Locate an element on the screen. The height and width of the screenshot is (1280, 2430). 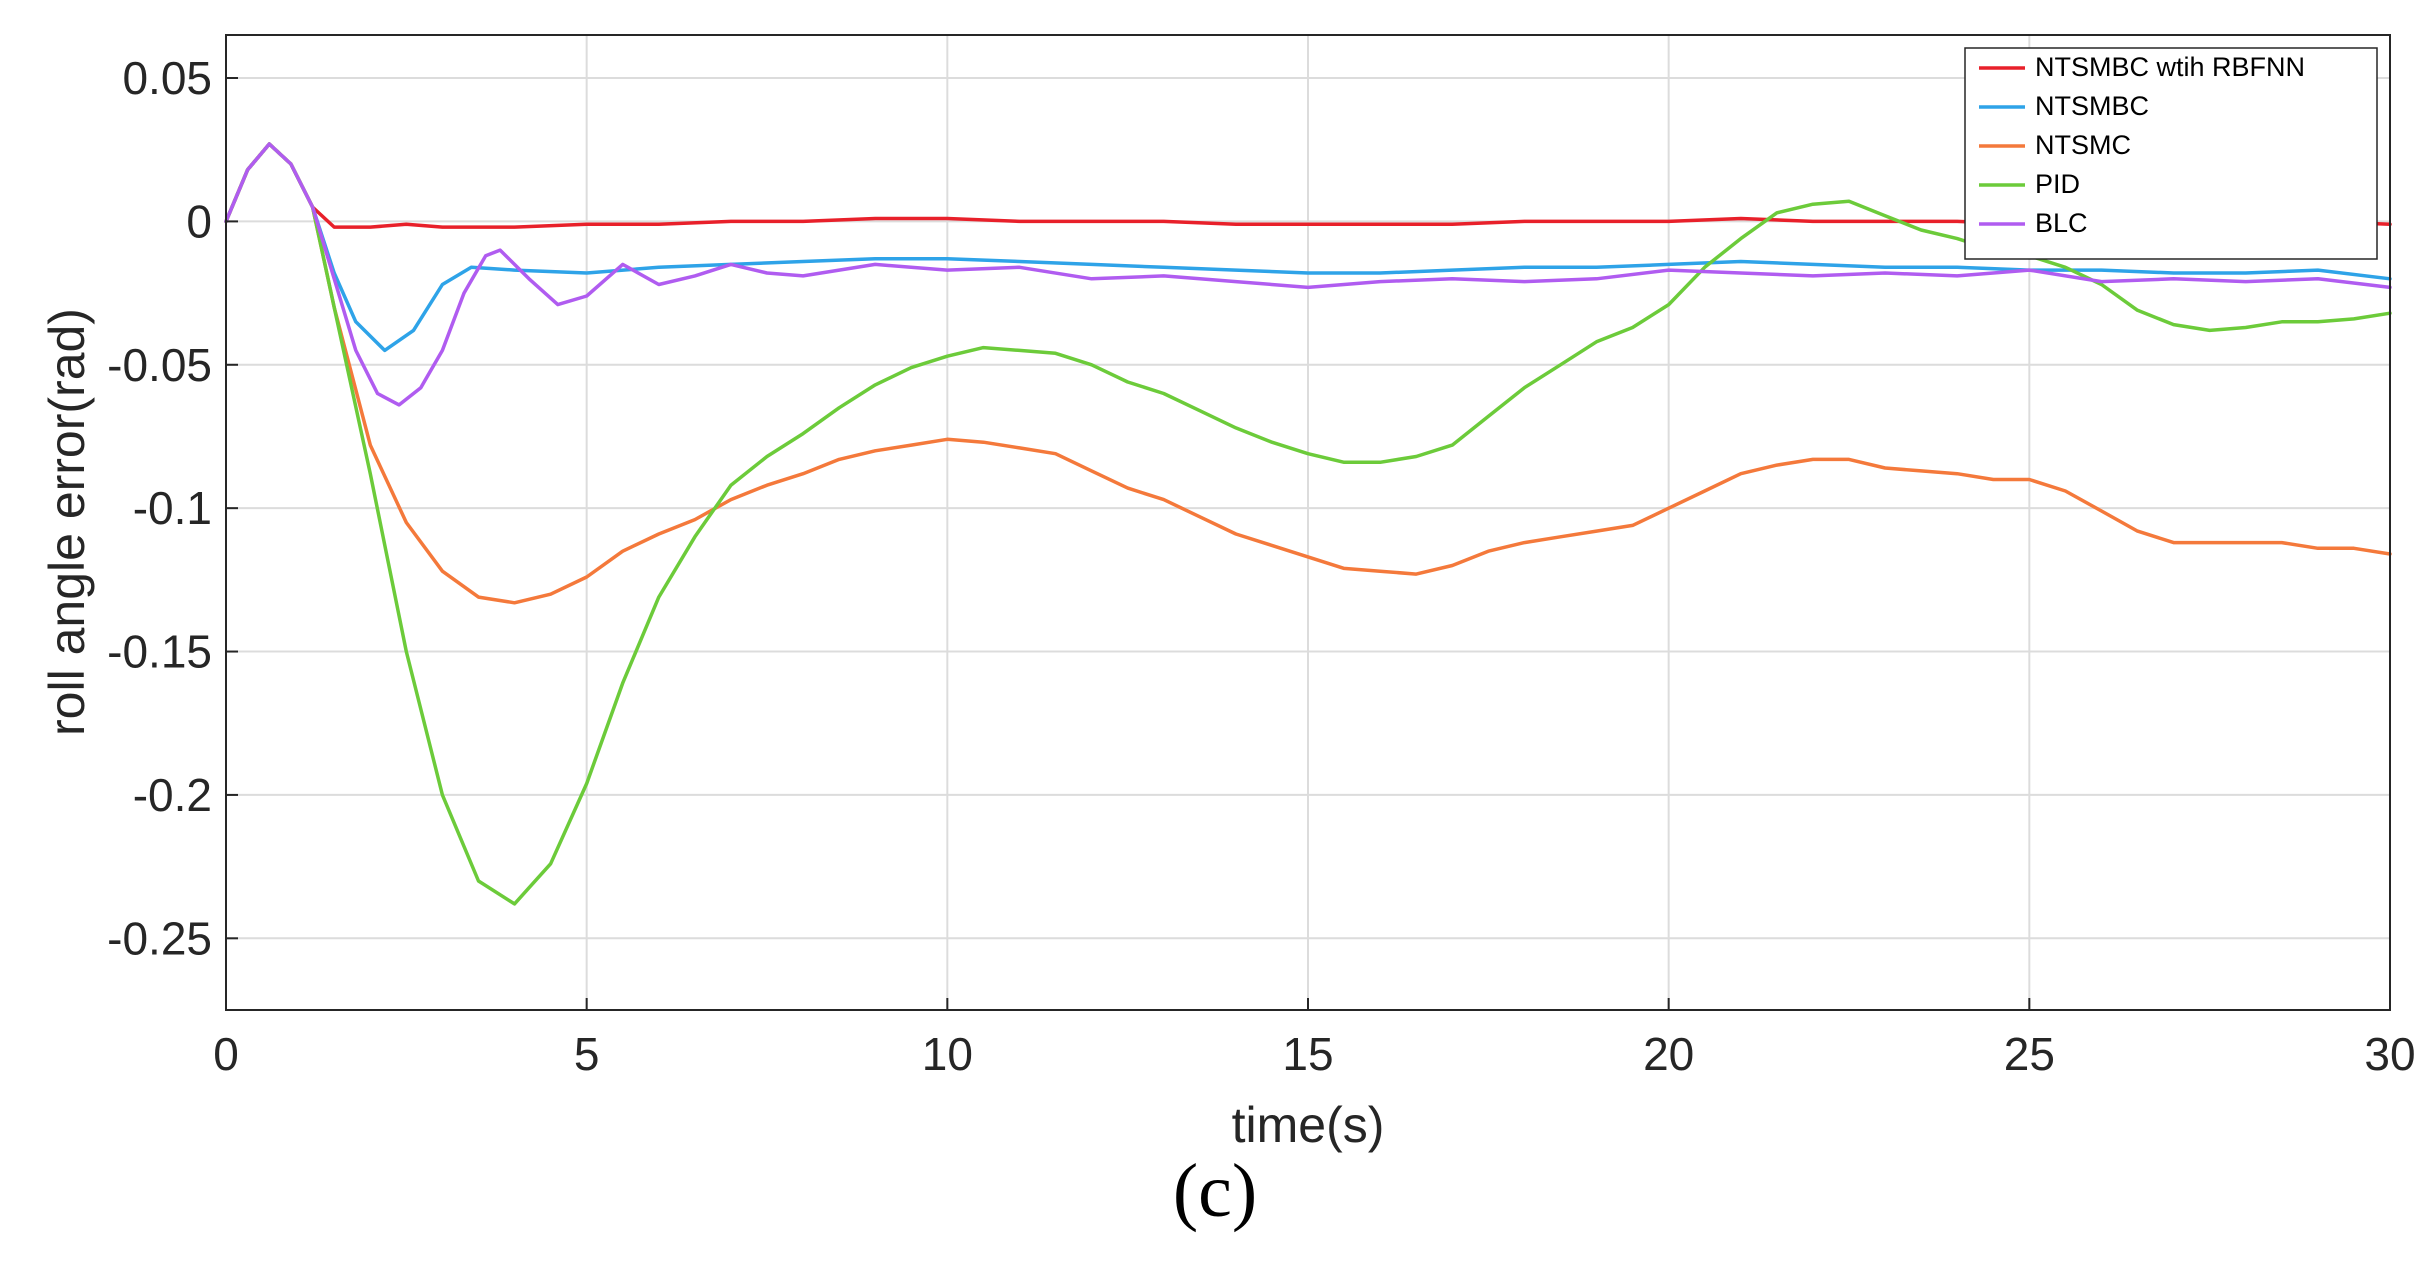
y-tick-label: -0.25 is located at coordinates (159, 938).